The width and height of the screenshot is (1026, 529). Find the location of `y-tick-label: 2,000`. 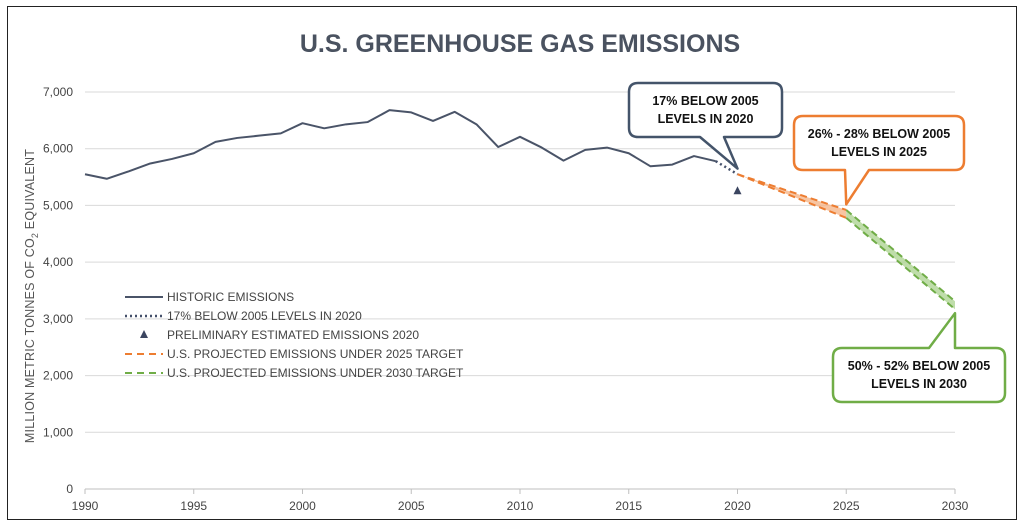

y-tick-label: 2,000 is located at coordinates (58, 376).